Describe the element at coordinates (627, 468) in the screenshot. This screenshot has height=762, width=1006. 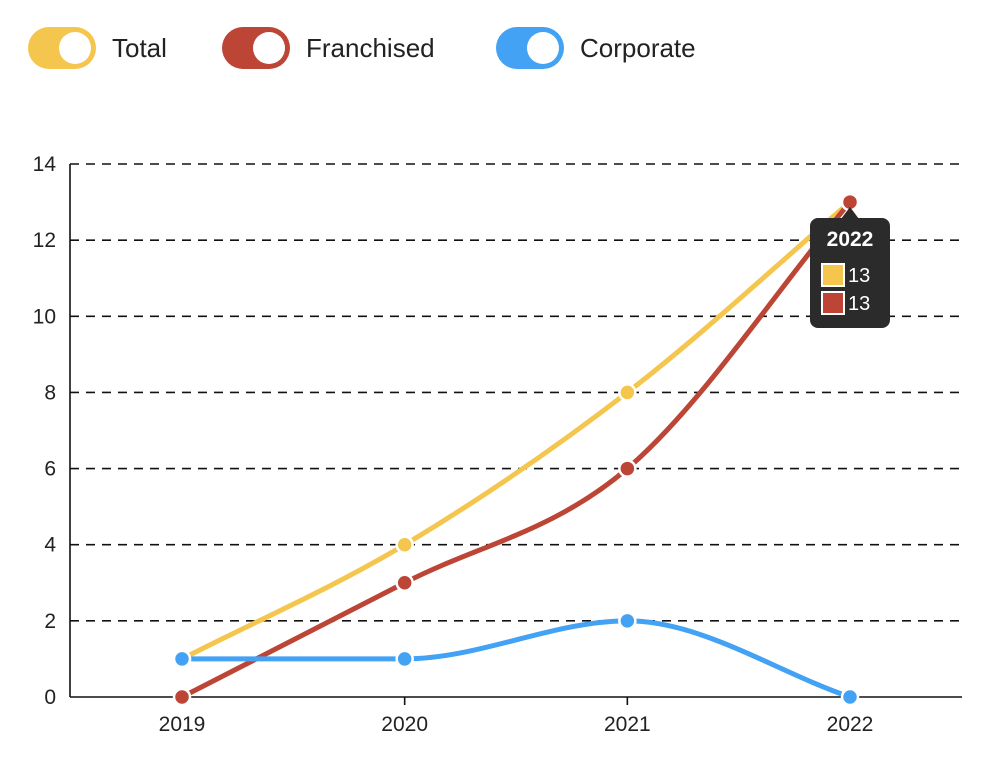
I see `data-point-franchised-2021` at that location.